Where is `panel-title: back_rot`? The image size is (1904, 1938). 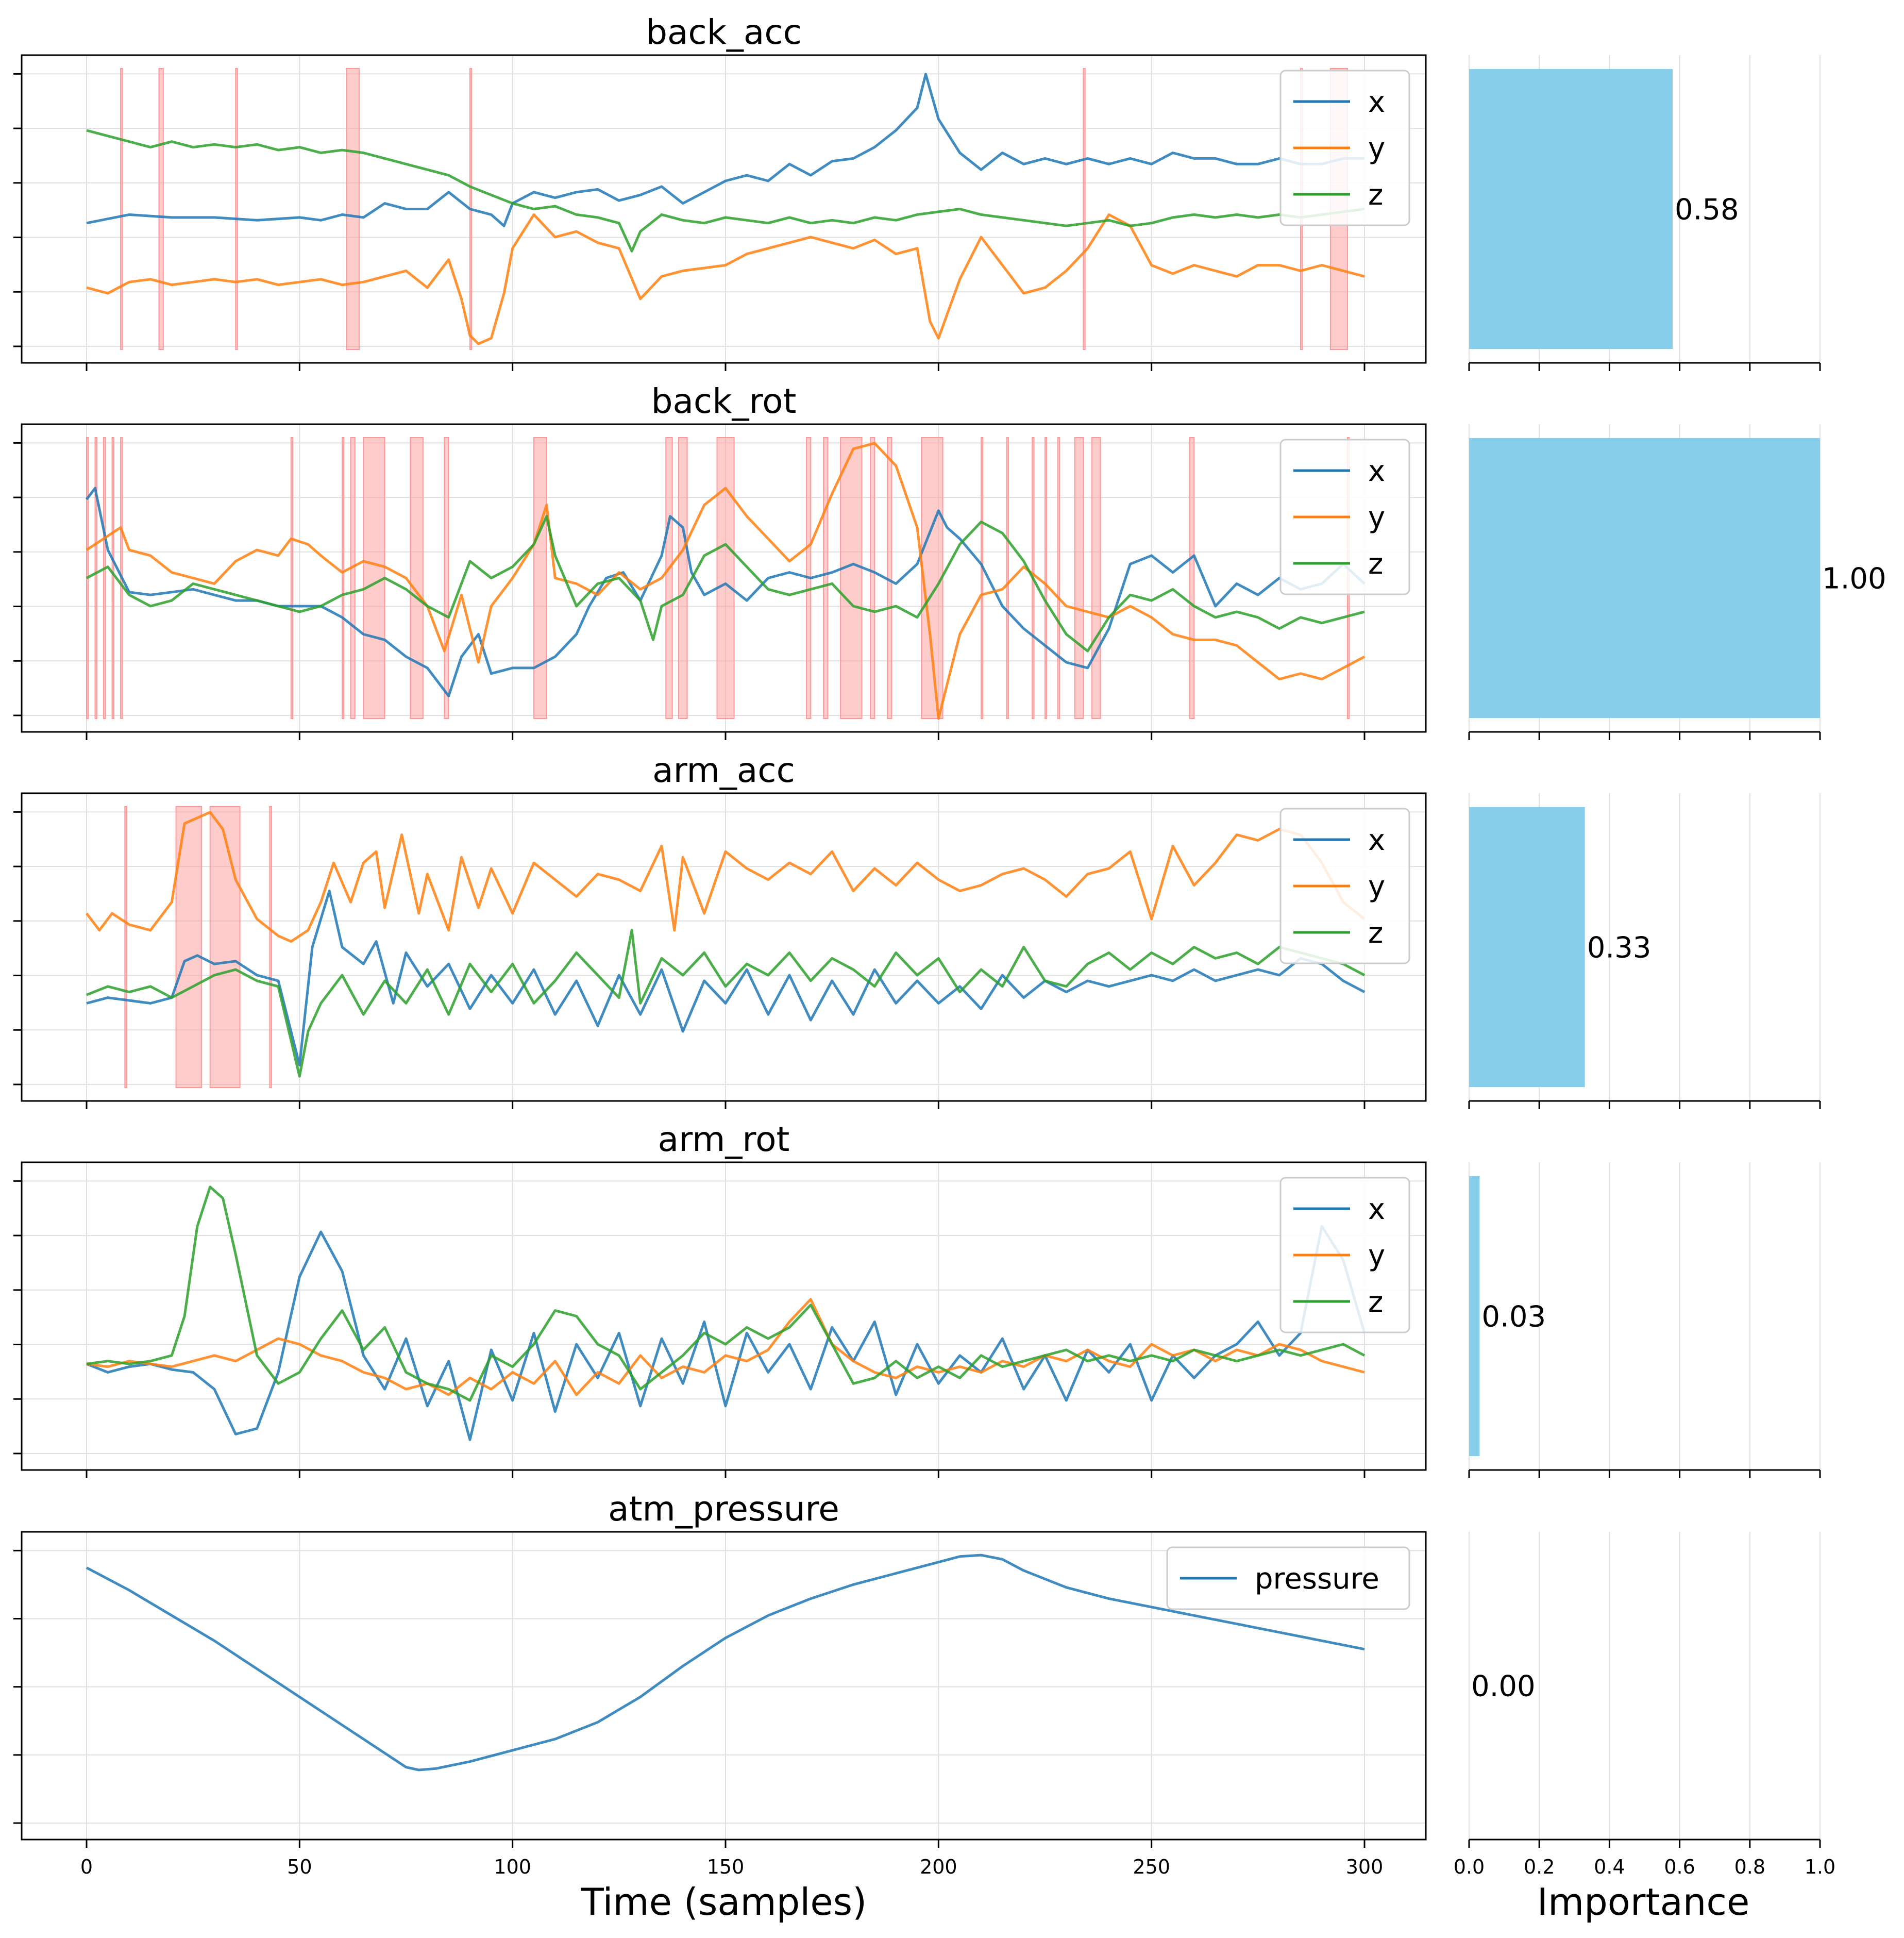 panel-title: back_rot is located at coordinates (724, 401).